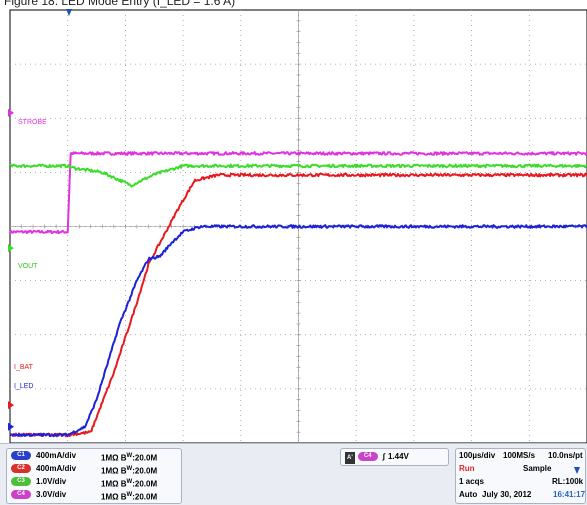 This screenshot has height=505, width=587. I want to click on channel-marker-strobe, so click(11, 112).